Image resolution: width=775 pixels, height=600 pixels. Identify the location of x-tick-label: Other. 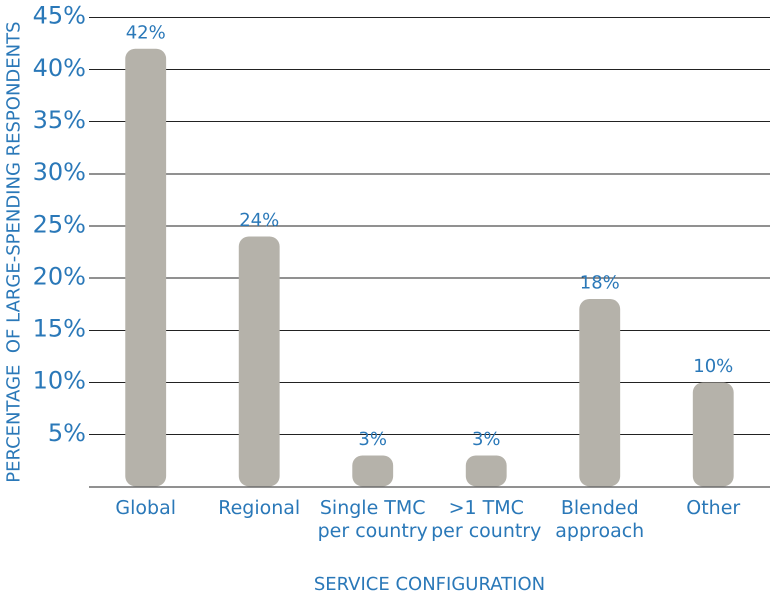
(713, 508).